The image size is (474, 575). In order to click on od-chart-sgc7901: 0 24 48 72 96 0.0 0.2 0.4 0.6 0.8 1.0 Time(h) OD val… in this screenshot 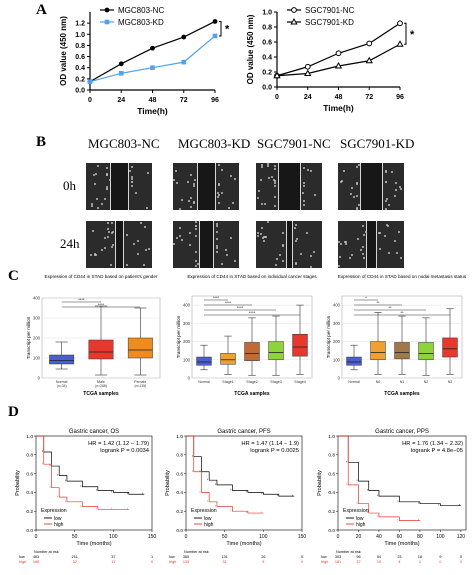, I will do `click(330, 59)`.